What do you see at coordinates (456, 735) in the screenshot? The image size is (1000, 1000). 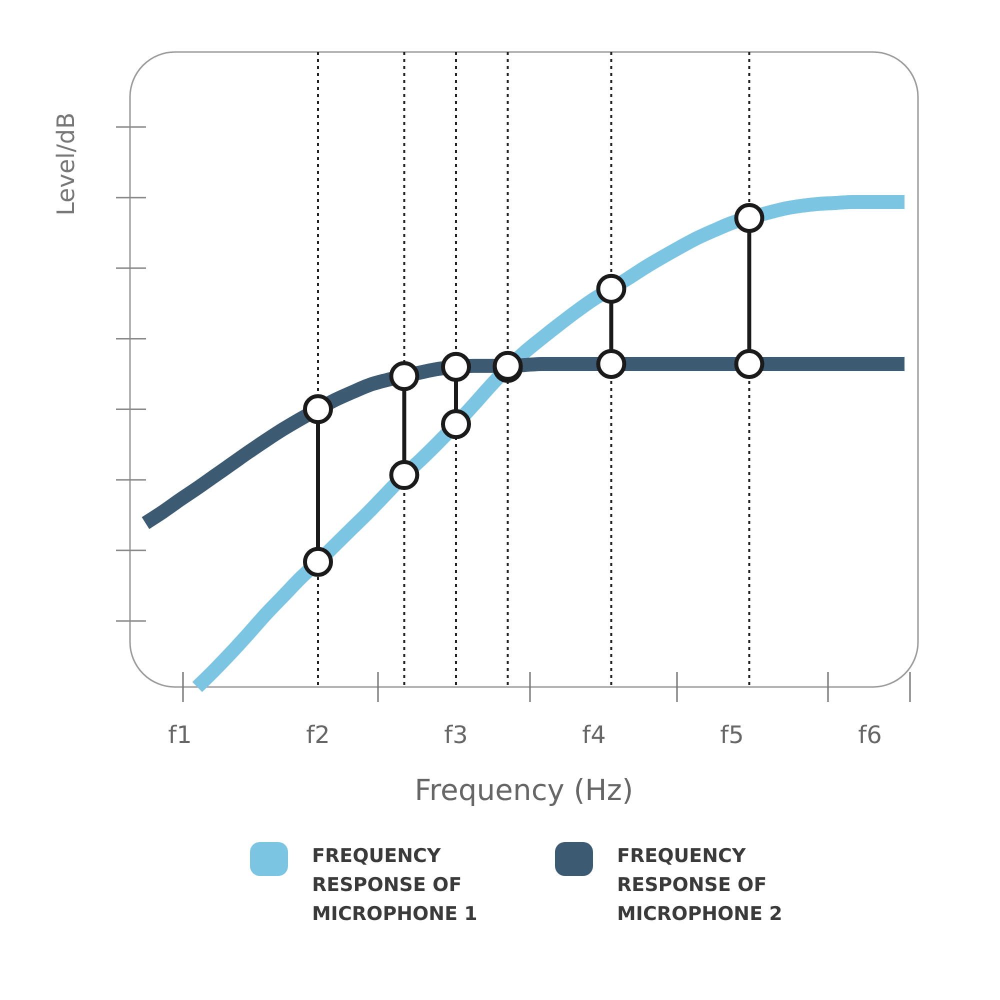 I see `x-tick-label: f3` at bounding box center [456, 735].